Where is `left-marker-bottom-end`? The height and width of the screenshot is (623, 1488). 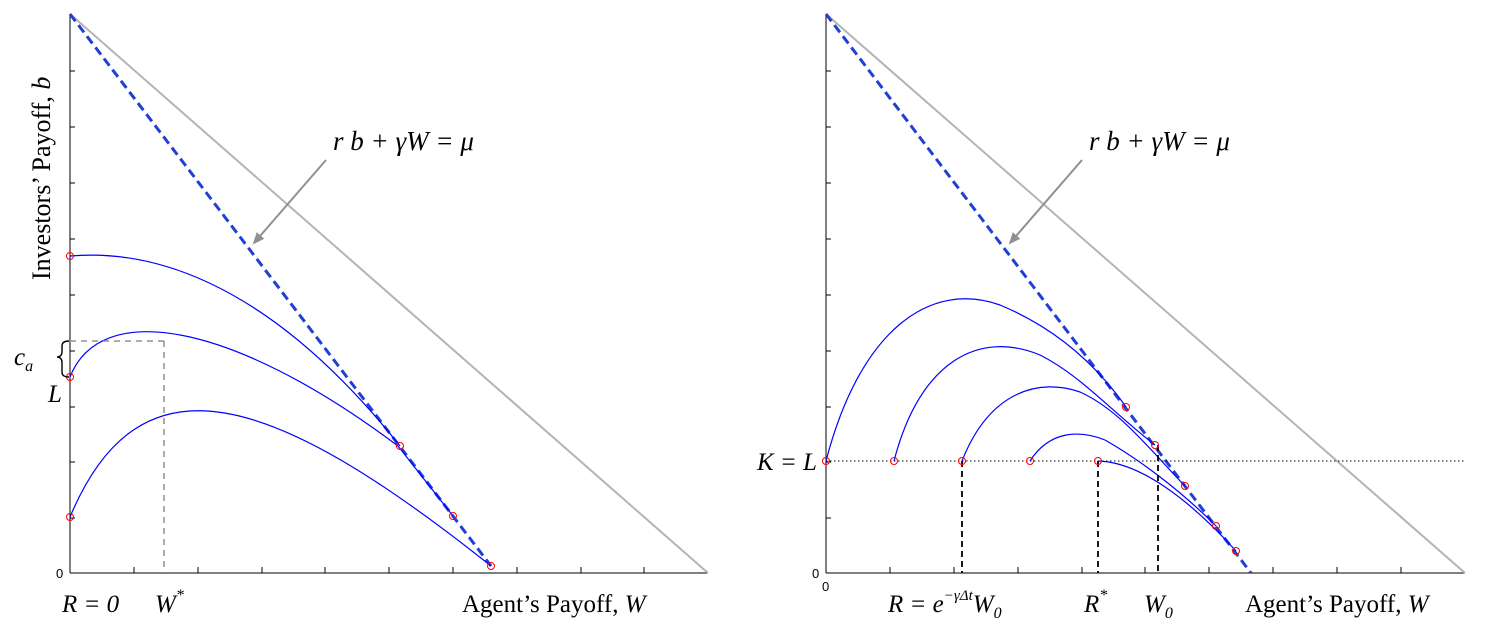 left-marker-bottom-end is located at coordinates (491, 566).